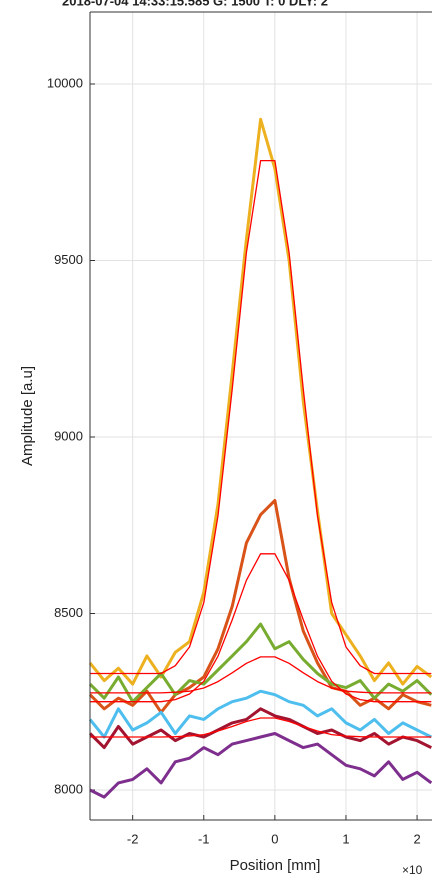  I want to click on y-axis-label: Amplitude [a.u], so click(27, 416).